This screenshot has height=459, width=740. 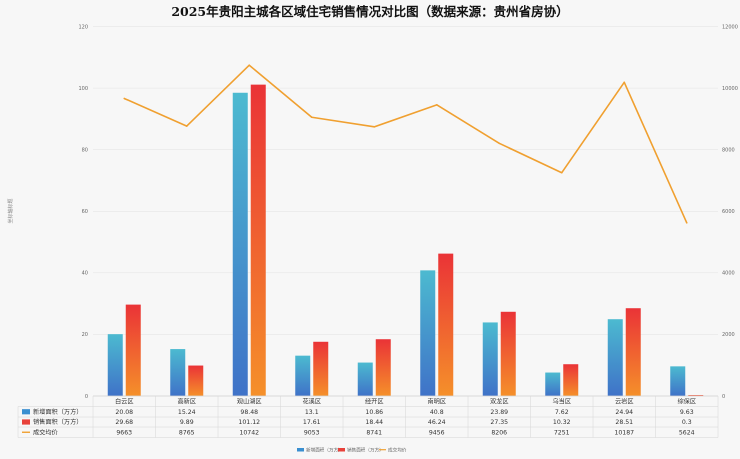 What do you see at coordinates (624, 422) in the screenshot?
I see `data-label: 28.51` at bounding box center [624, 422].